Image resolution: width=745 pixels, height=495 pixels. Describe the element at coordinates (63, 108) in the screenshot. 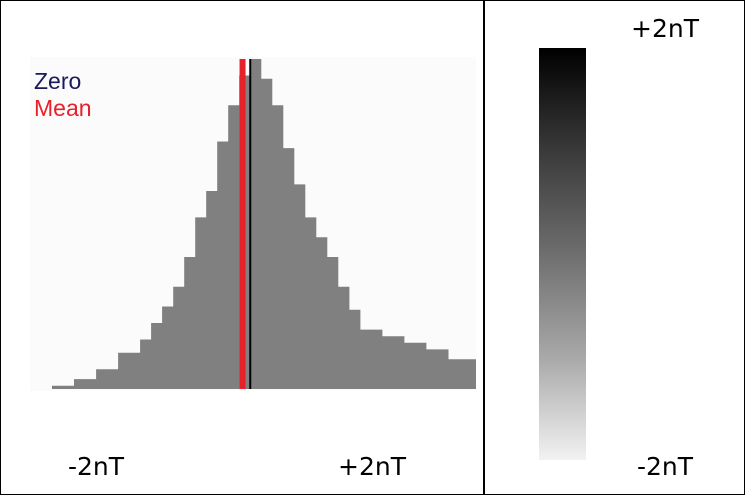

I see `legend-mean-label: Mean` at that location.